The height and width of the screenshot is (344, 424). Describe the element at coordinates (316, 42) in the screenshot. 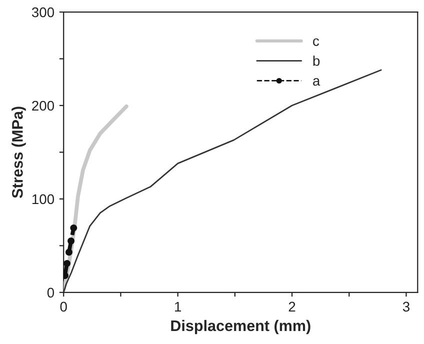

I see `legend-label: c` at that location.